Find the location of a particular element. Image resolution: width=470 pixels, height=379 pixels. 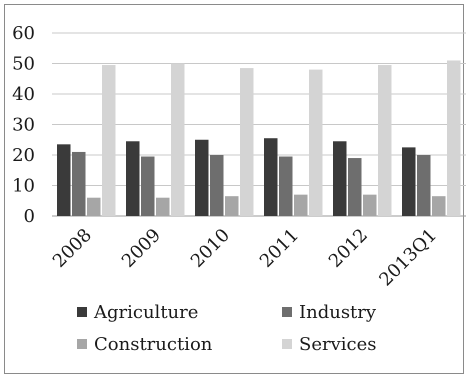

y-tick-label: 30 is located at coordinates (23, 125).